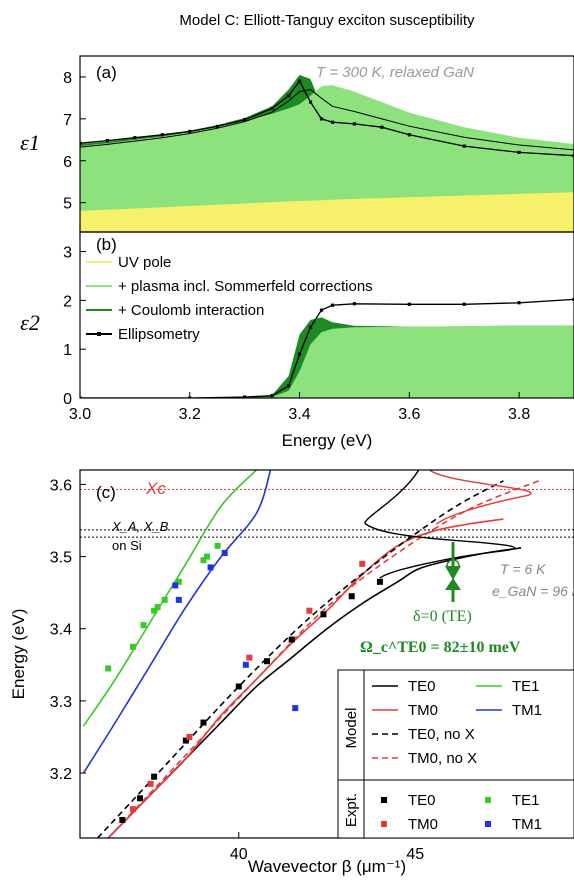  What do you see at coordinates (80, 414) in the screenshot?
I see `x-tick-label: 3.0` at bounding box center [80, 414].